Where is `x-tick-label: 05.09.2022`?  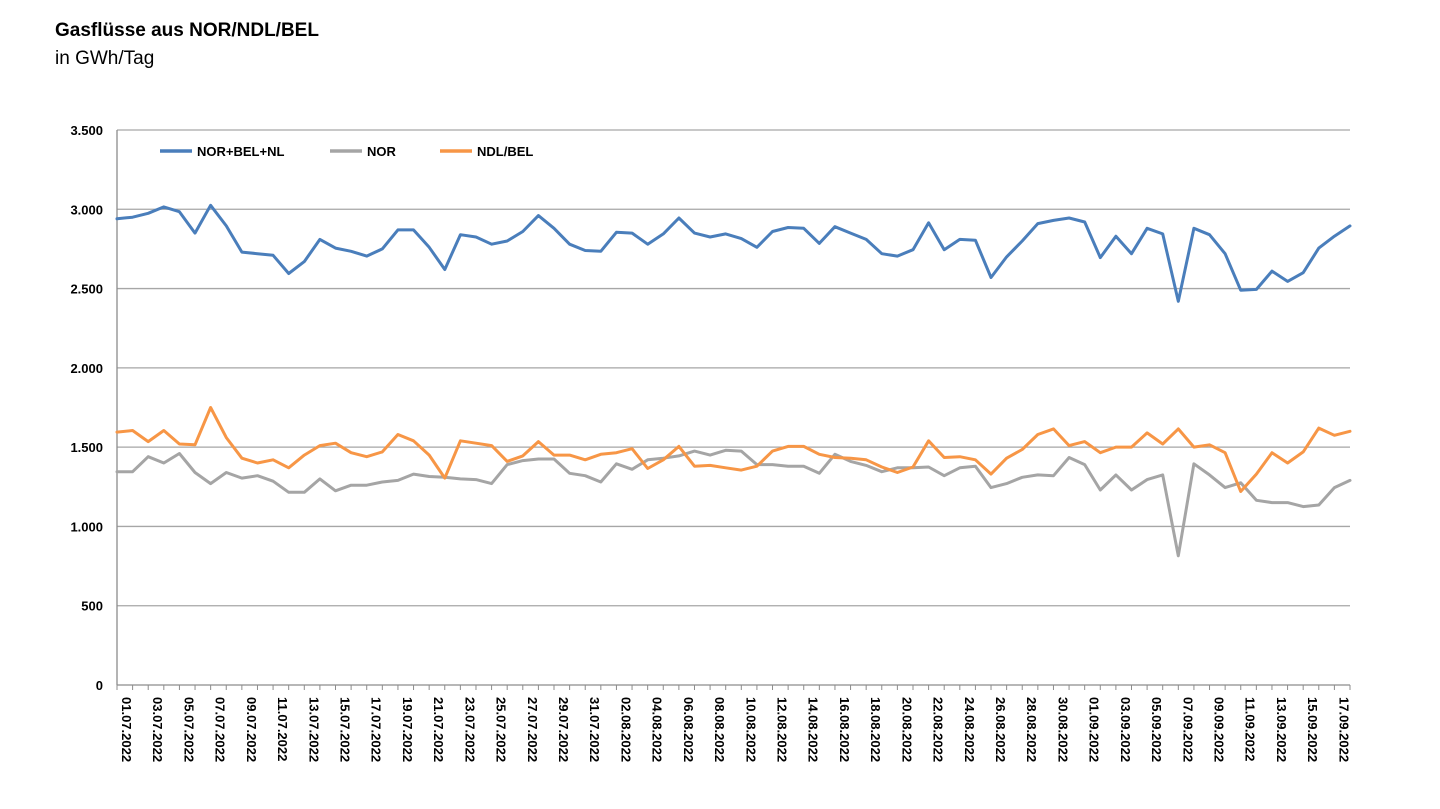 x-tick-label: 05.09.2022 is located at coordinates (1156, 729).